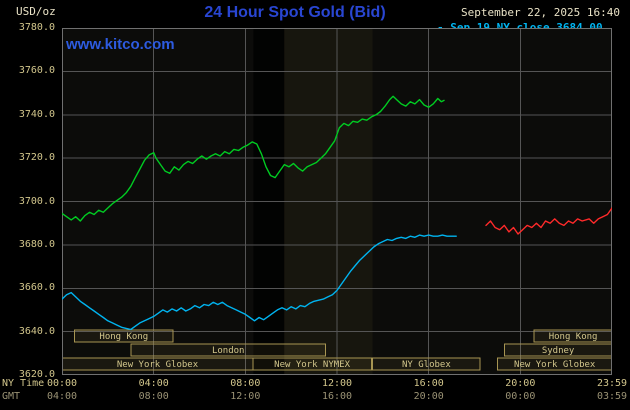 The width and height of the screenshot is (630, 410). Describe the element at coordinates (259, 282) in the screenshot. I see `series-line-sep-19-ny-close` at that location.